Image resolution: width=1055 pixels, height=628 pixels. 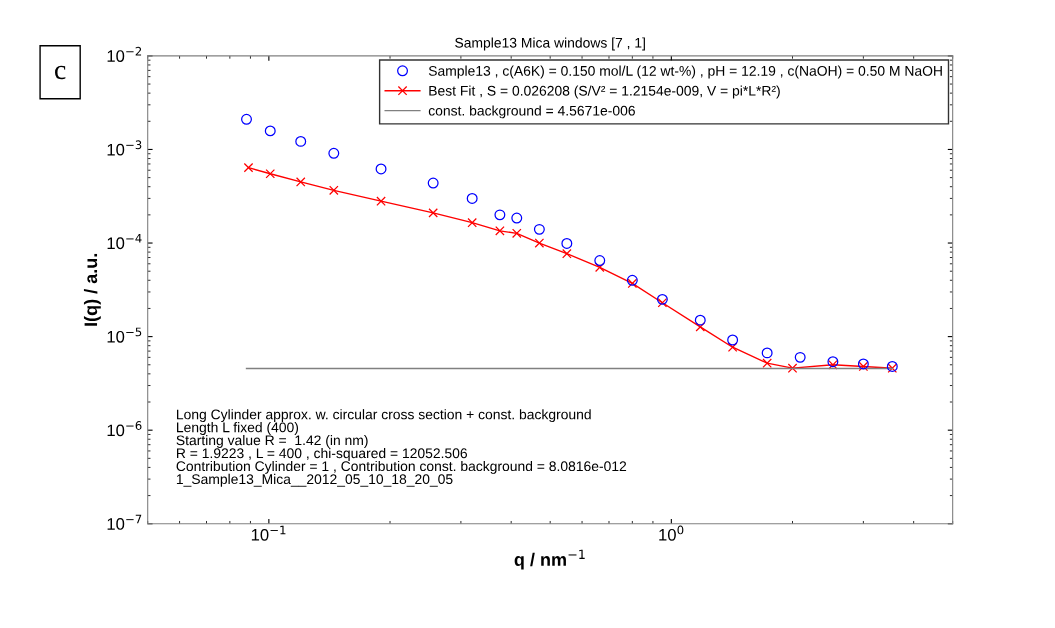 What do you see at coordinates (124, 148) in the screenshot?
I see `y-tick-label: 10$^{−3}$` at bounding box center [124, 148].